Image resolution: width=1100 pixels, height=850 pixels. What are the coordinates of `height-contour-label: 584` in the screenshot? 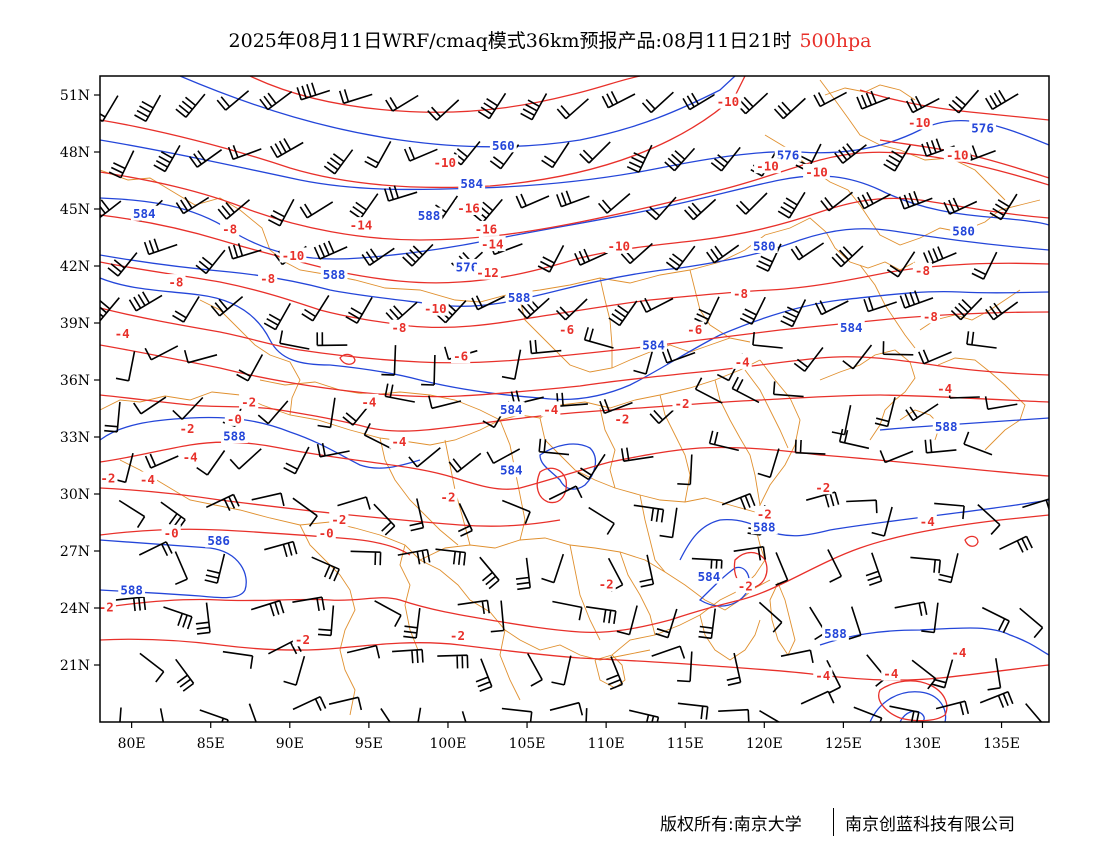 It's located at (511, 409).